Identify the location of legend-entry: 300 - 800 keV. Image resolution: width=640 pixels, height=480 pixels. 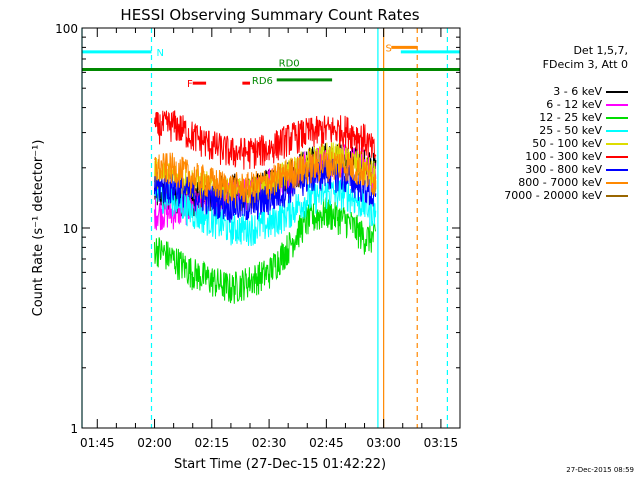
(555, 169).